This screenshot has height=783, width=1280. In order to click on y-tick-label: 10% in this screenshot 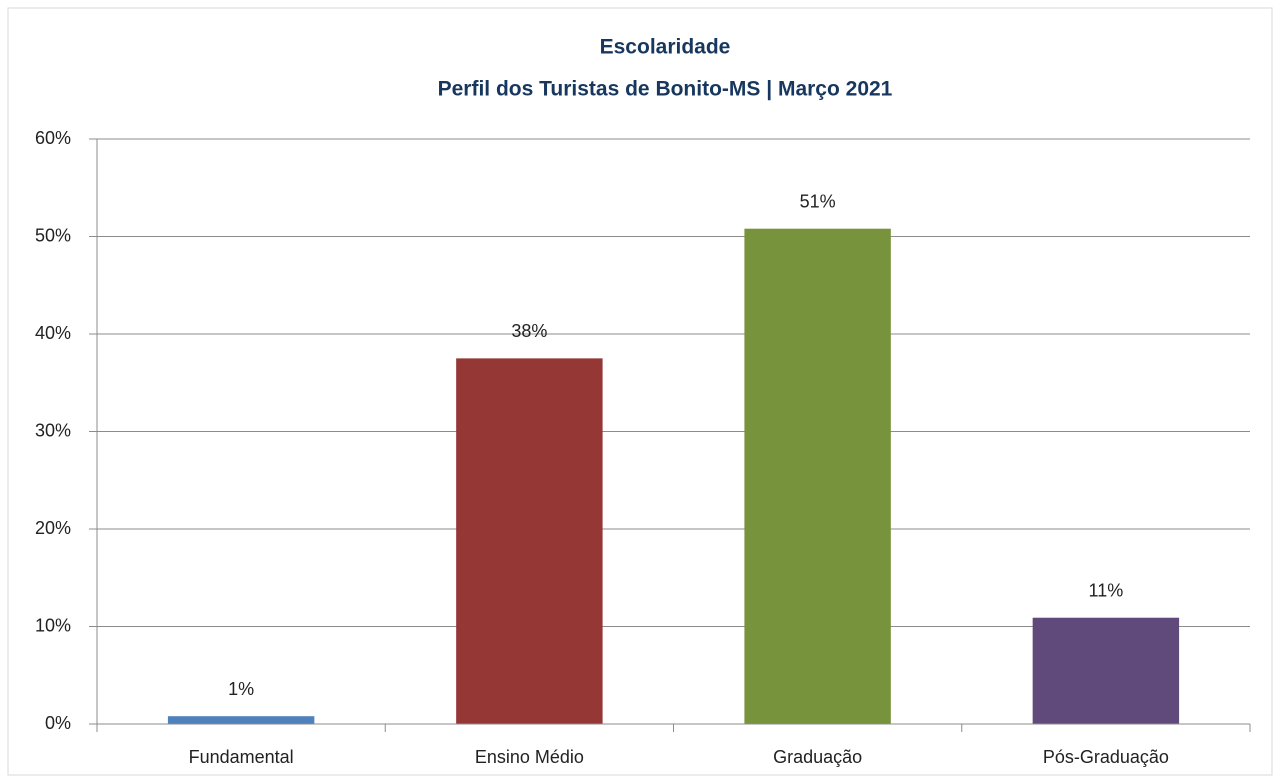, I will do `click(53, 625)`.